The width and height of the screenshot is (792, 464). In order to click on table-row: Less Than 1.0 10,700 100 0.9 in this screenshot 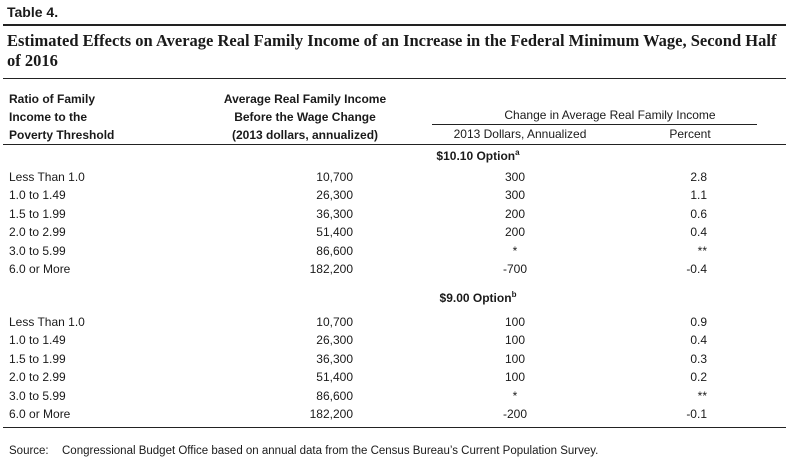, I will do `click(396, 322)`.